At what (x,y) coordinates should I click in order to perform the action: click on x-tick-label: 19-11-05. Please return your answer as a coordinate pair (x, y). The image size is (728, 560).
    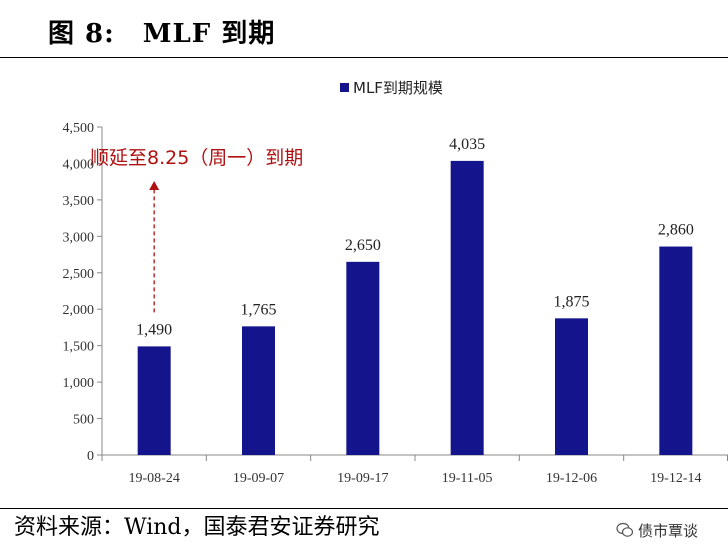
    Looking at the image, I should click on (467, 478).